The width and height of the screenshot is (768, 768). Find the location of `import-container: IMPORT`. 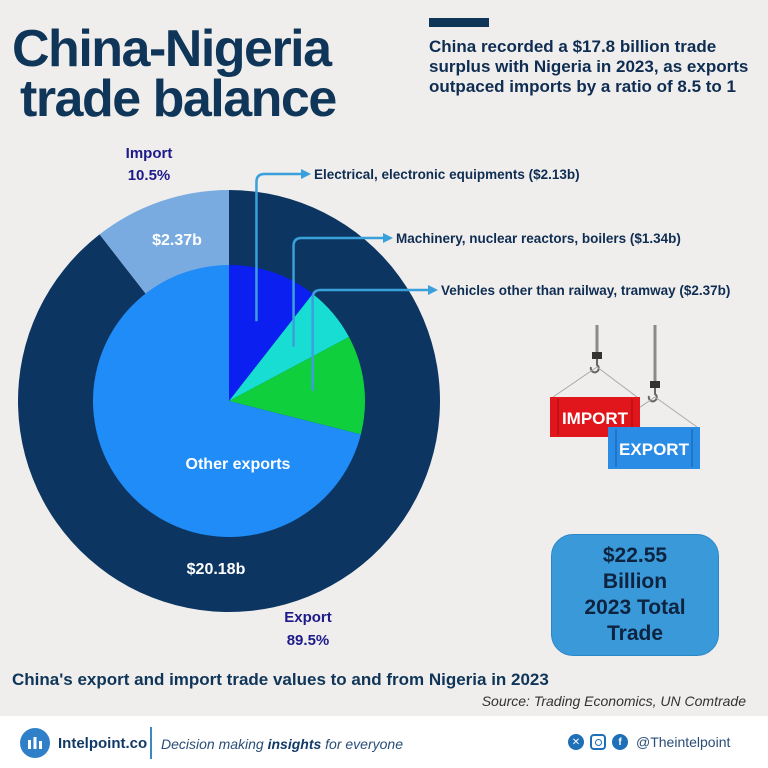

import-container: IMPORT is located at coordinates (595, 417).